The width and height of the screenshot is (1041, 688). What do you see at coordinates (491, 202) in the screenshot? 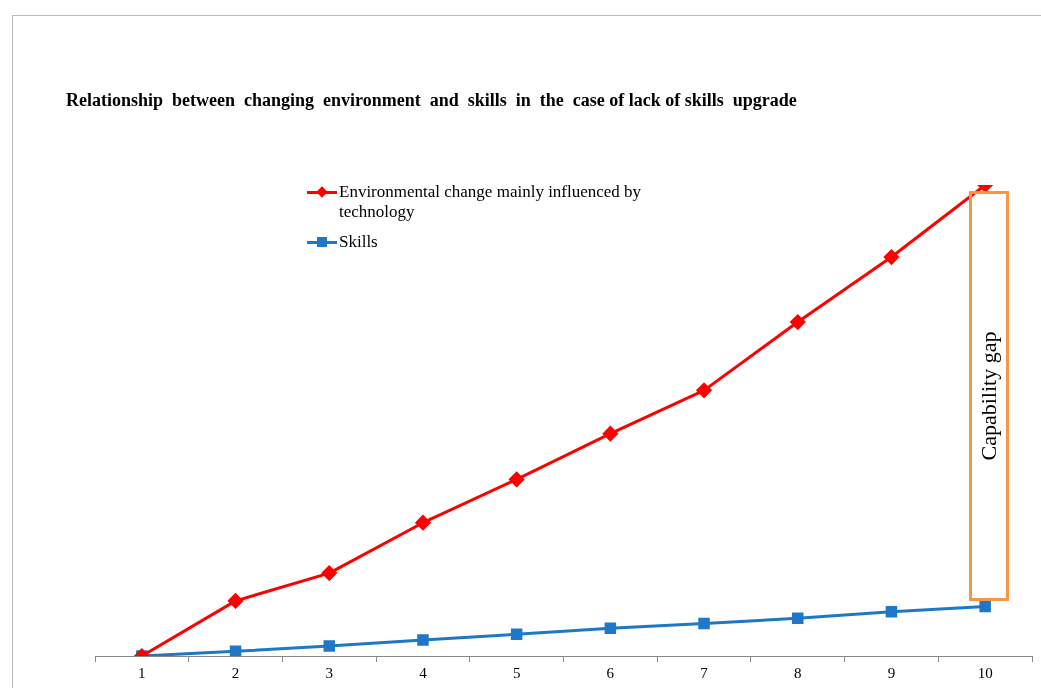
I see `legend-label: Environmental change mainly influenced by technology` at bounding box center [491, 202].